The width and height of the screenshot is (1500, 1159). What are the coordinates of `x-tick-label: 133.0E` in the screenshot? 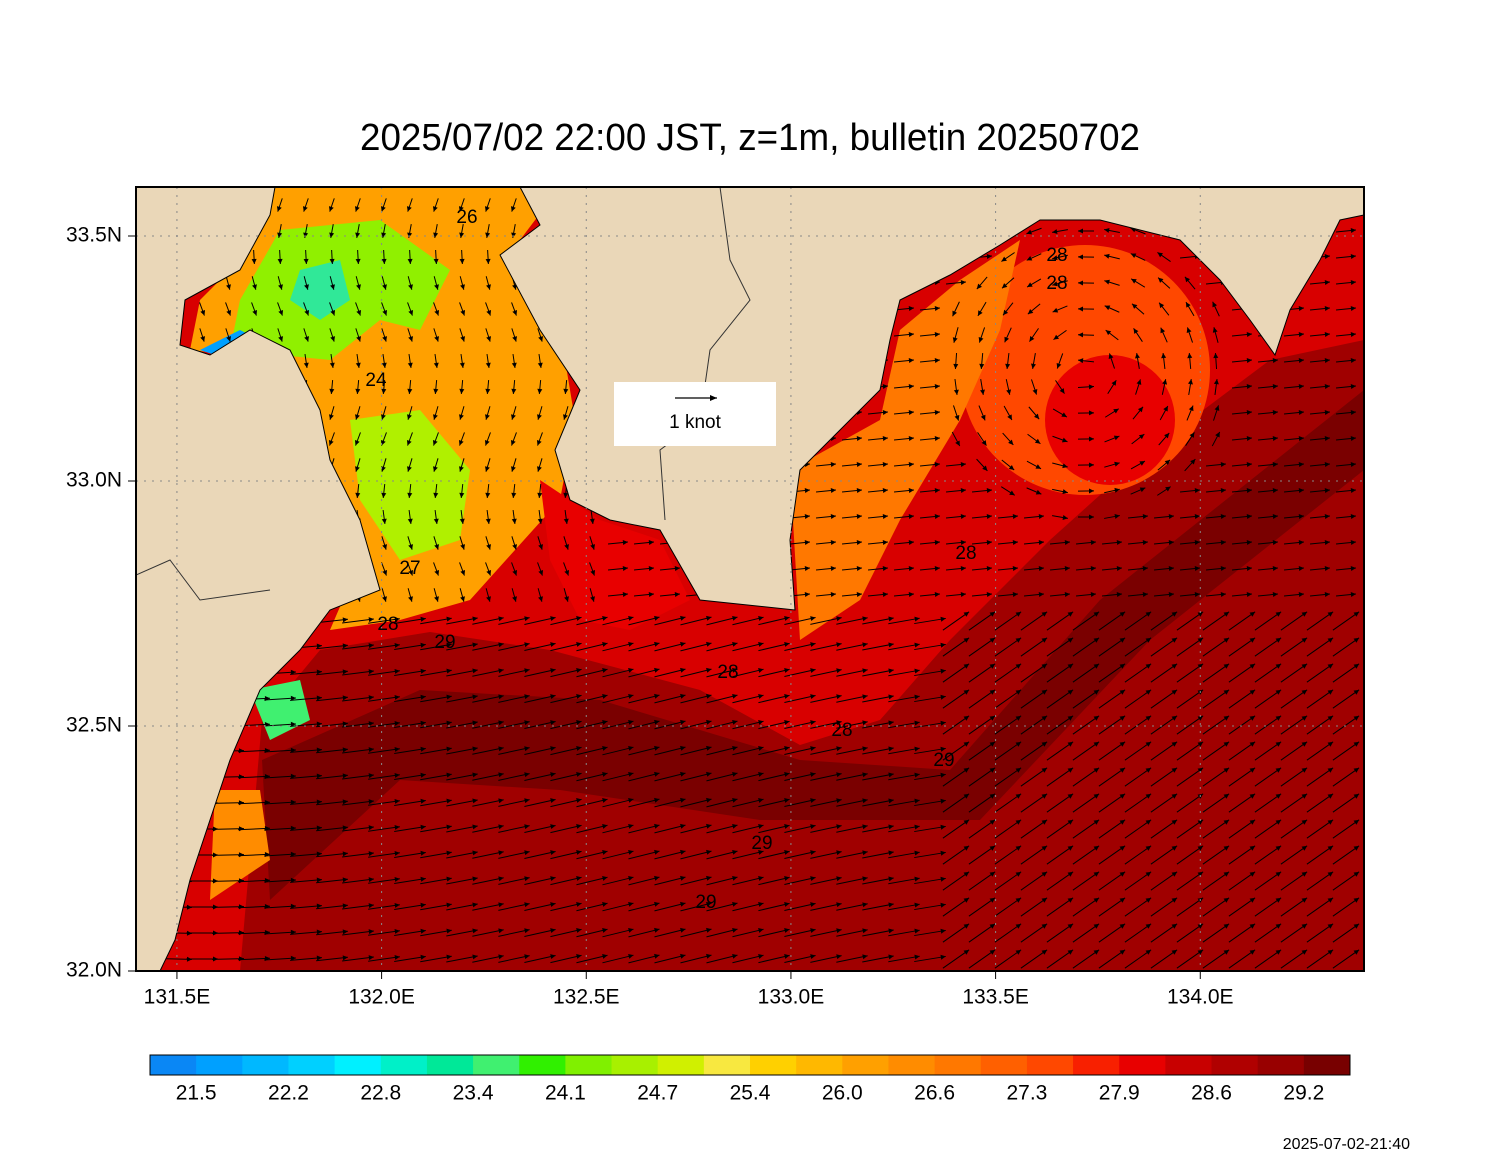 It's located at (791, 997).